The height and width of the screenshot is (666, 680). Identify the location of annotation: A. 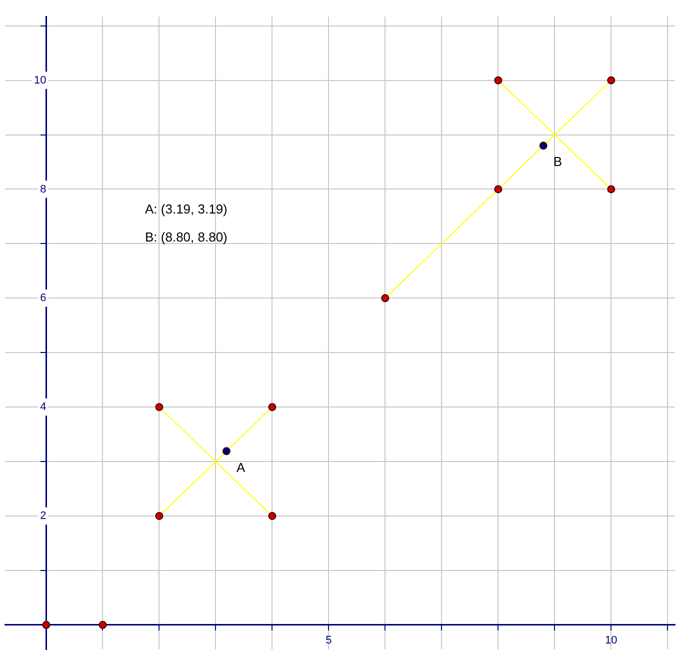
(241, 467).